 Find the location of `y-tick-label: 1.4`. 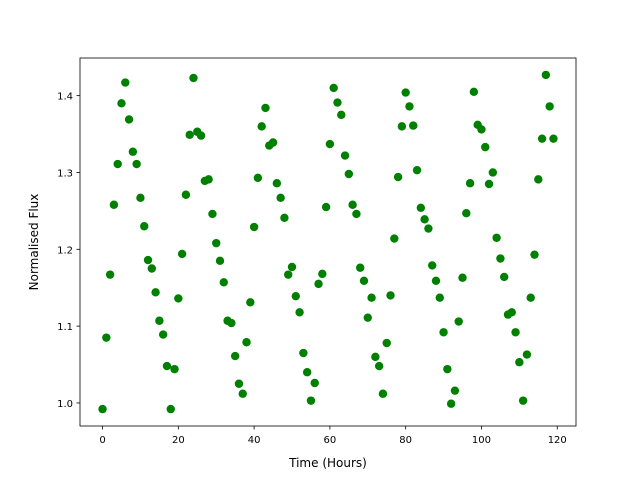

y-tick-label: 1.4 is located at coordinates (65, 97).